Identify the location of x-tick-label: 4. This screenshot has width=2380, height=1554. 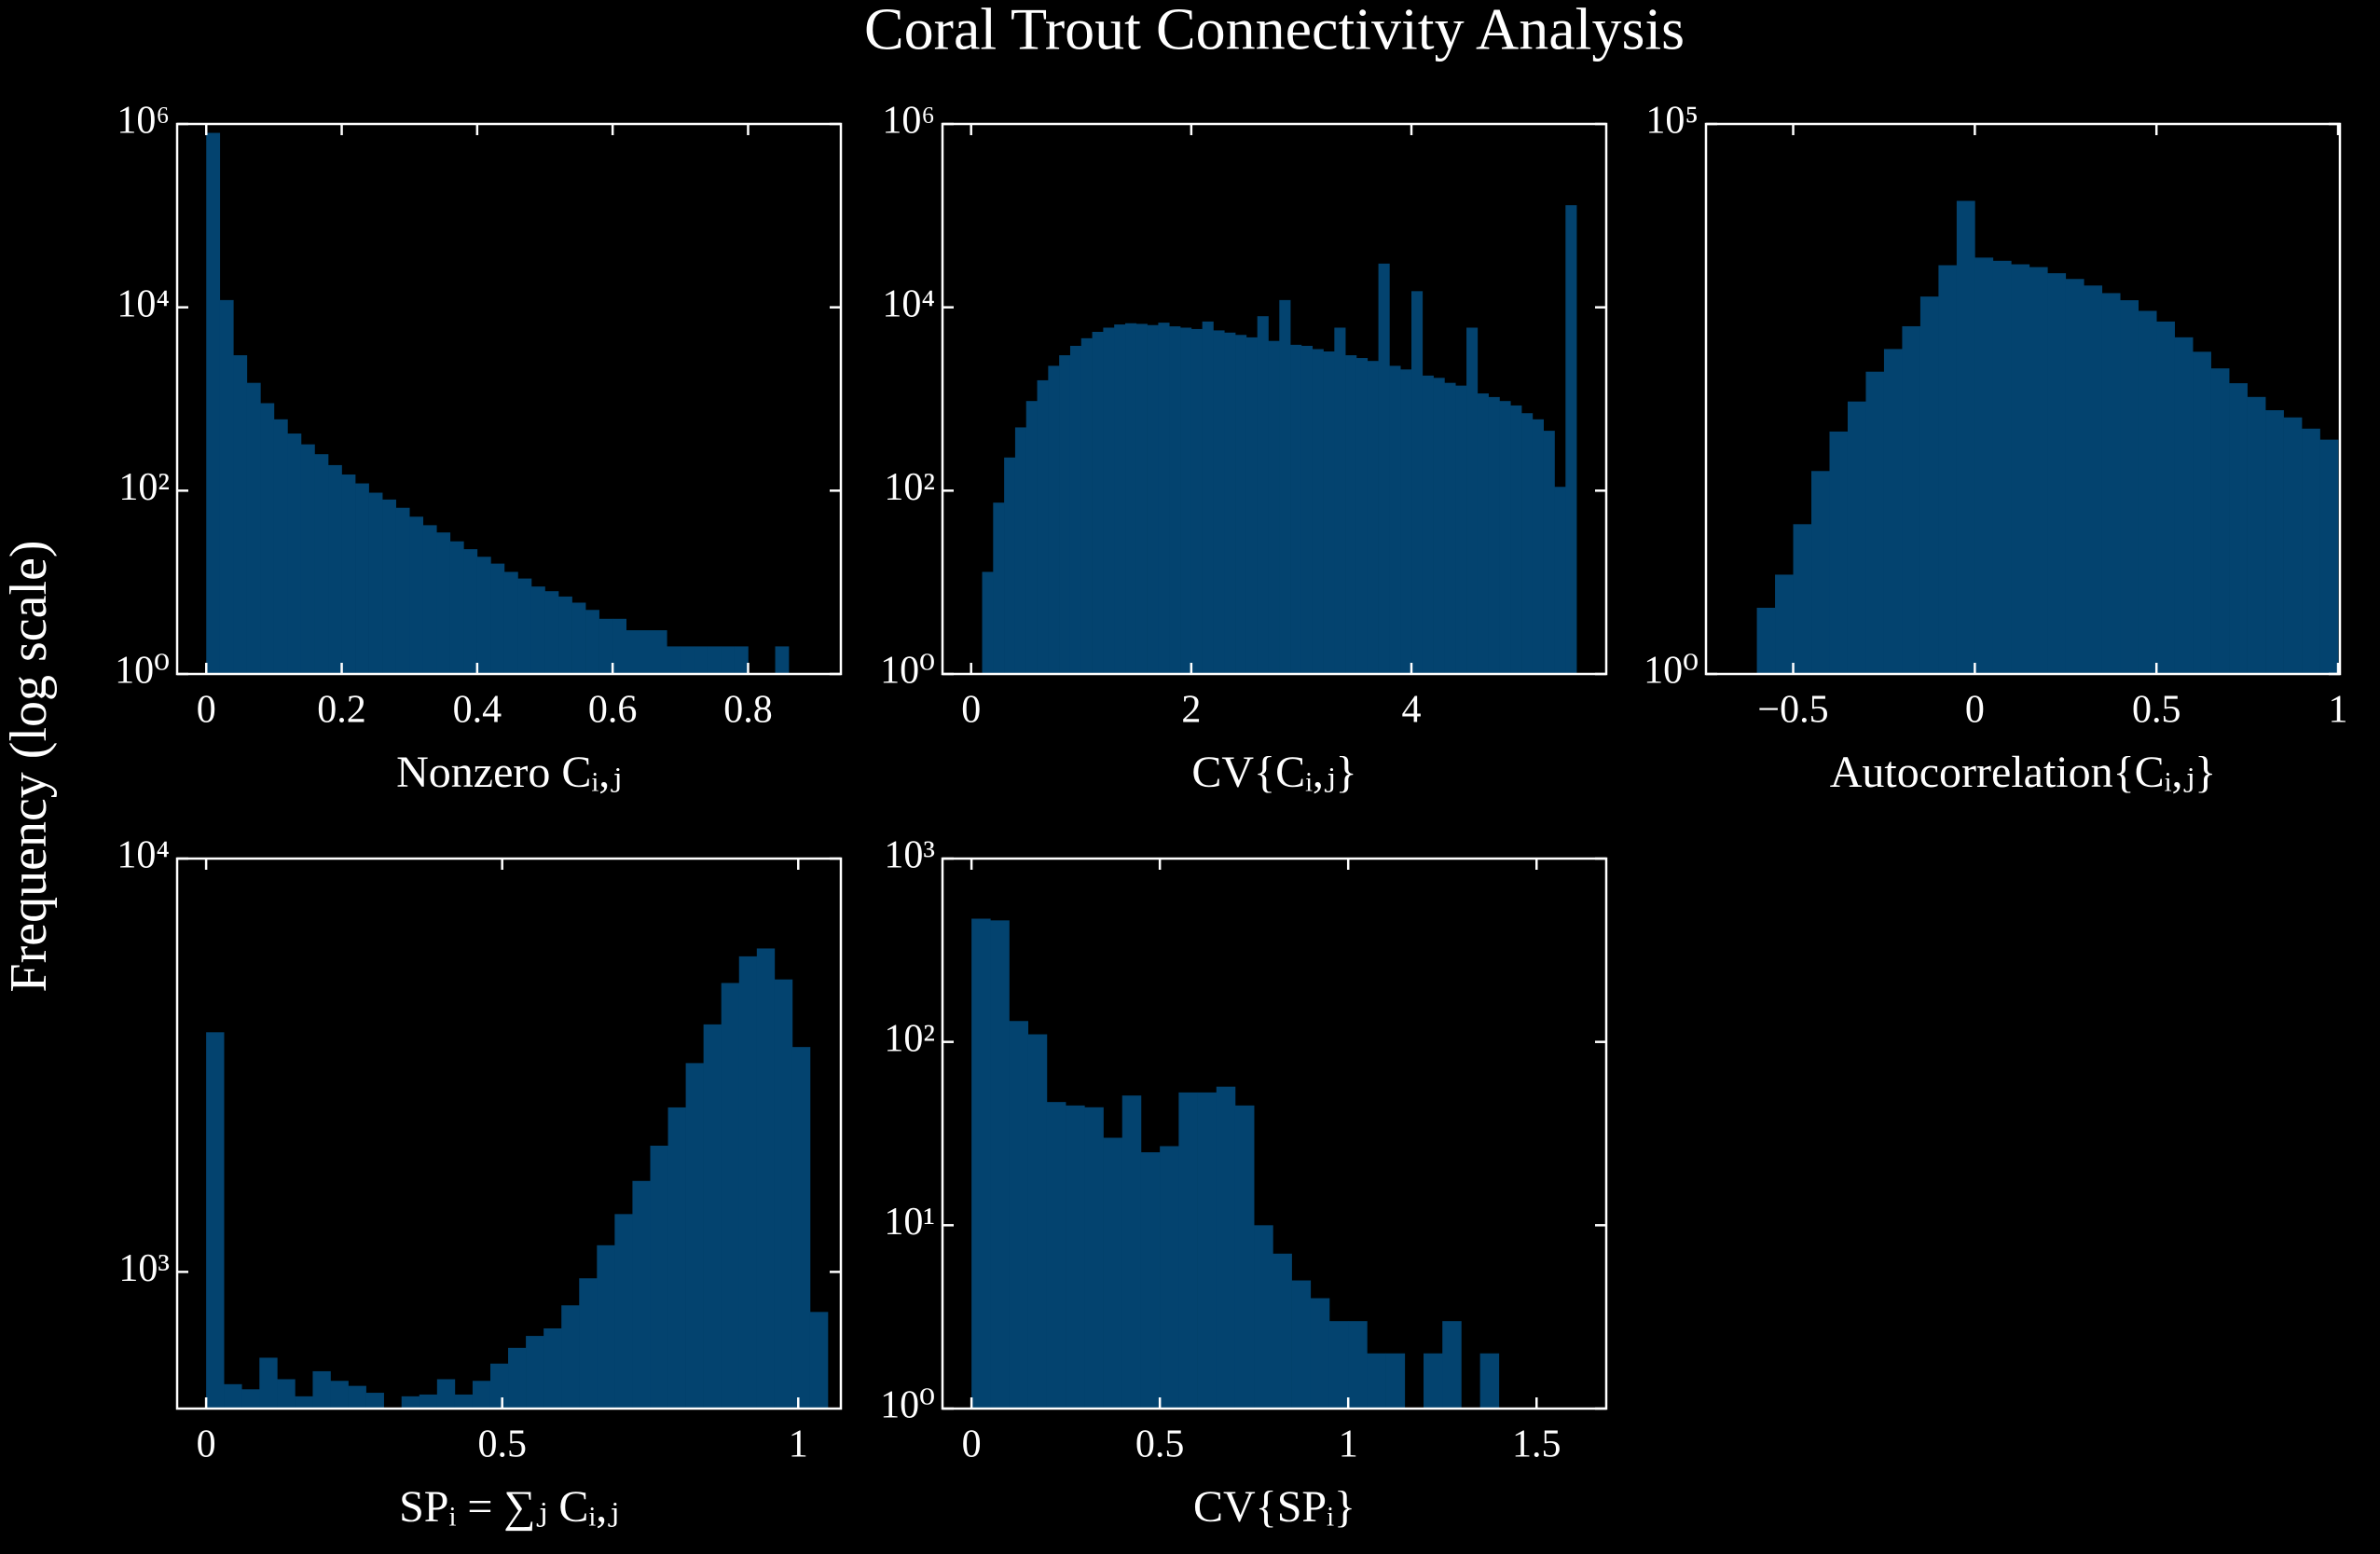
(1412, 710).